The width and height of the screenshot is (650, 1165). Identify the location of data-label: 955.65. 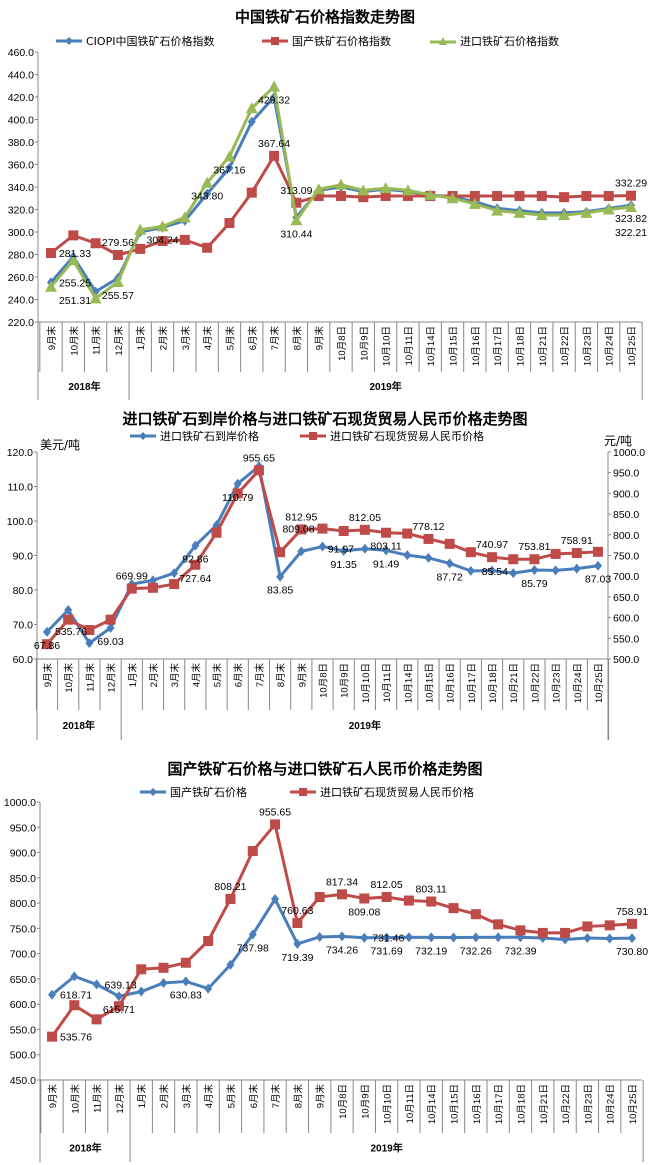
(275, 812).